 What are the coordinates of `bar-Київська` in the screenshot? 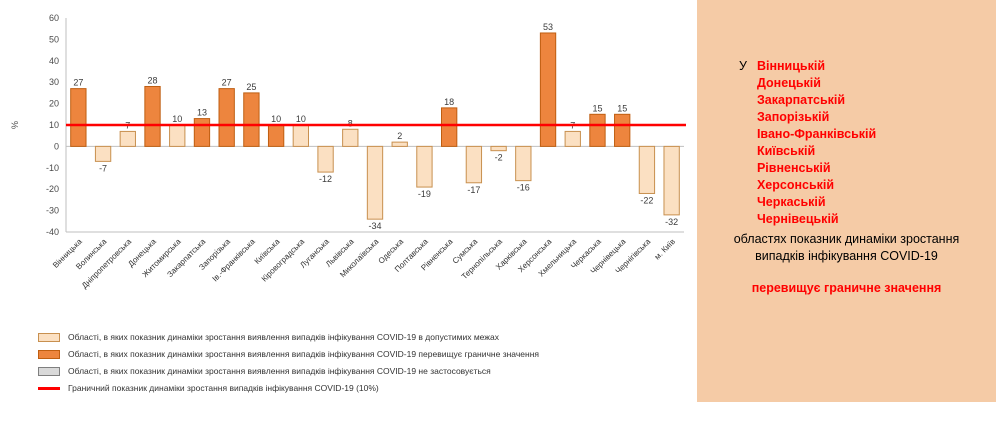 It's located at (276, 135).